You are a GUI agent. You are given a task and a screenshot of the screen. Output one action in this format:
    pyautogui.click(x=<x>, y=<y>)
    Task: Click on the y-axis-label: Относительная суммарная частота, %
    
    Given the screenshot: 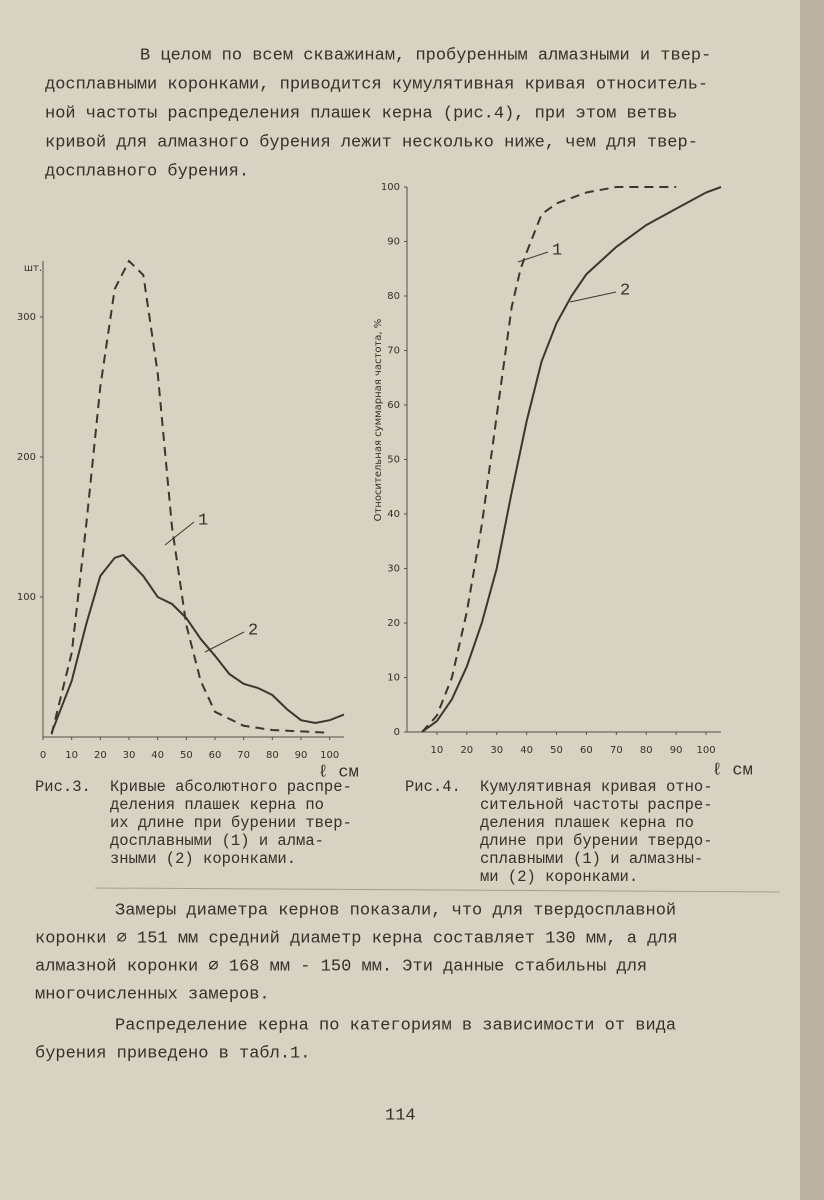 What is the action you would take?
    pyautogui.click(x=378, y=420)
    